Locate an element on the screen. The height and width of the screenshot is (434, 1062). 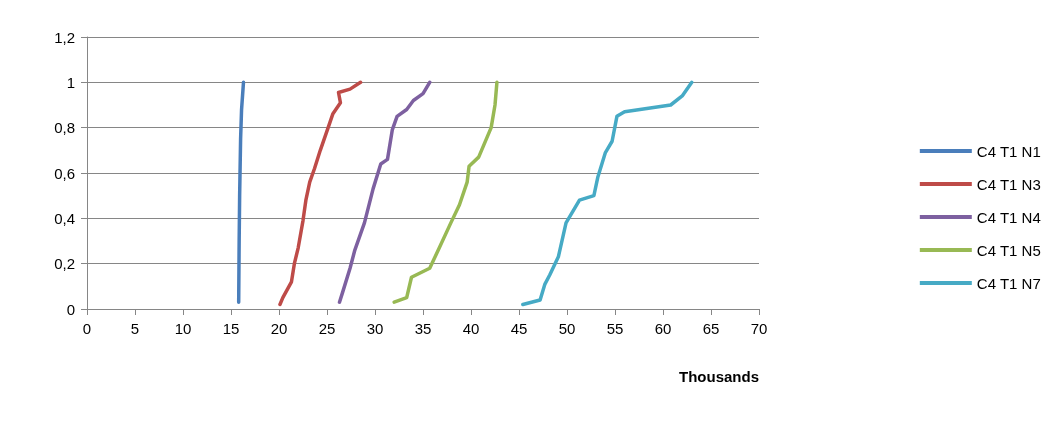
y-tick-label: 0,6 is located at coordinates (64, 173).